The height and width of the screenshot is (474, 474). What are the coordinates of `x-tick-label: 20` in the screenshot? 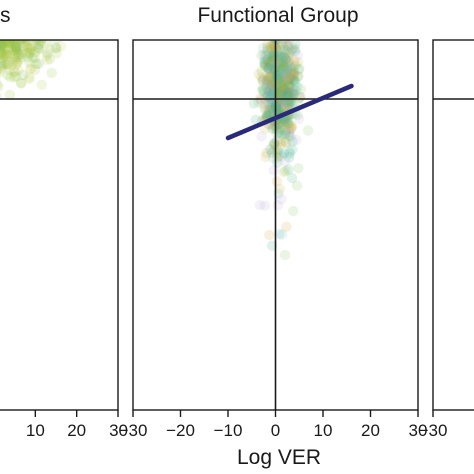 It's located at (370, 430).